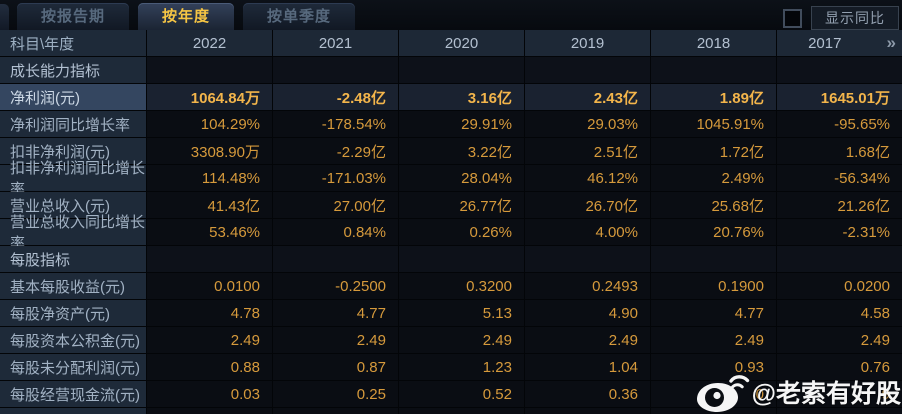 This screenshot has height=414, width=902. Describe the element at coordinates (839, 286) in the screenshot. I see `table-cell: 0.0200` at that location.